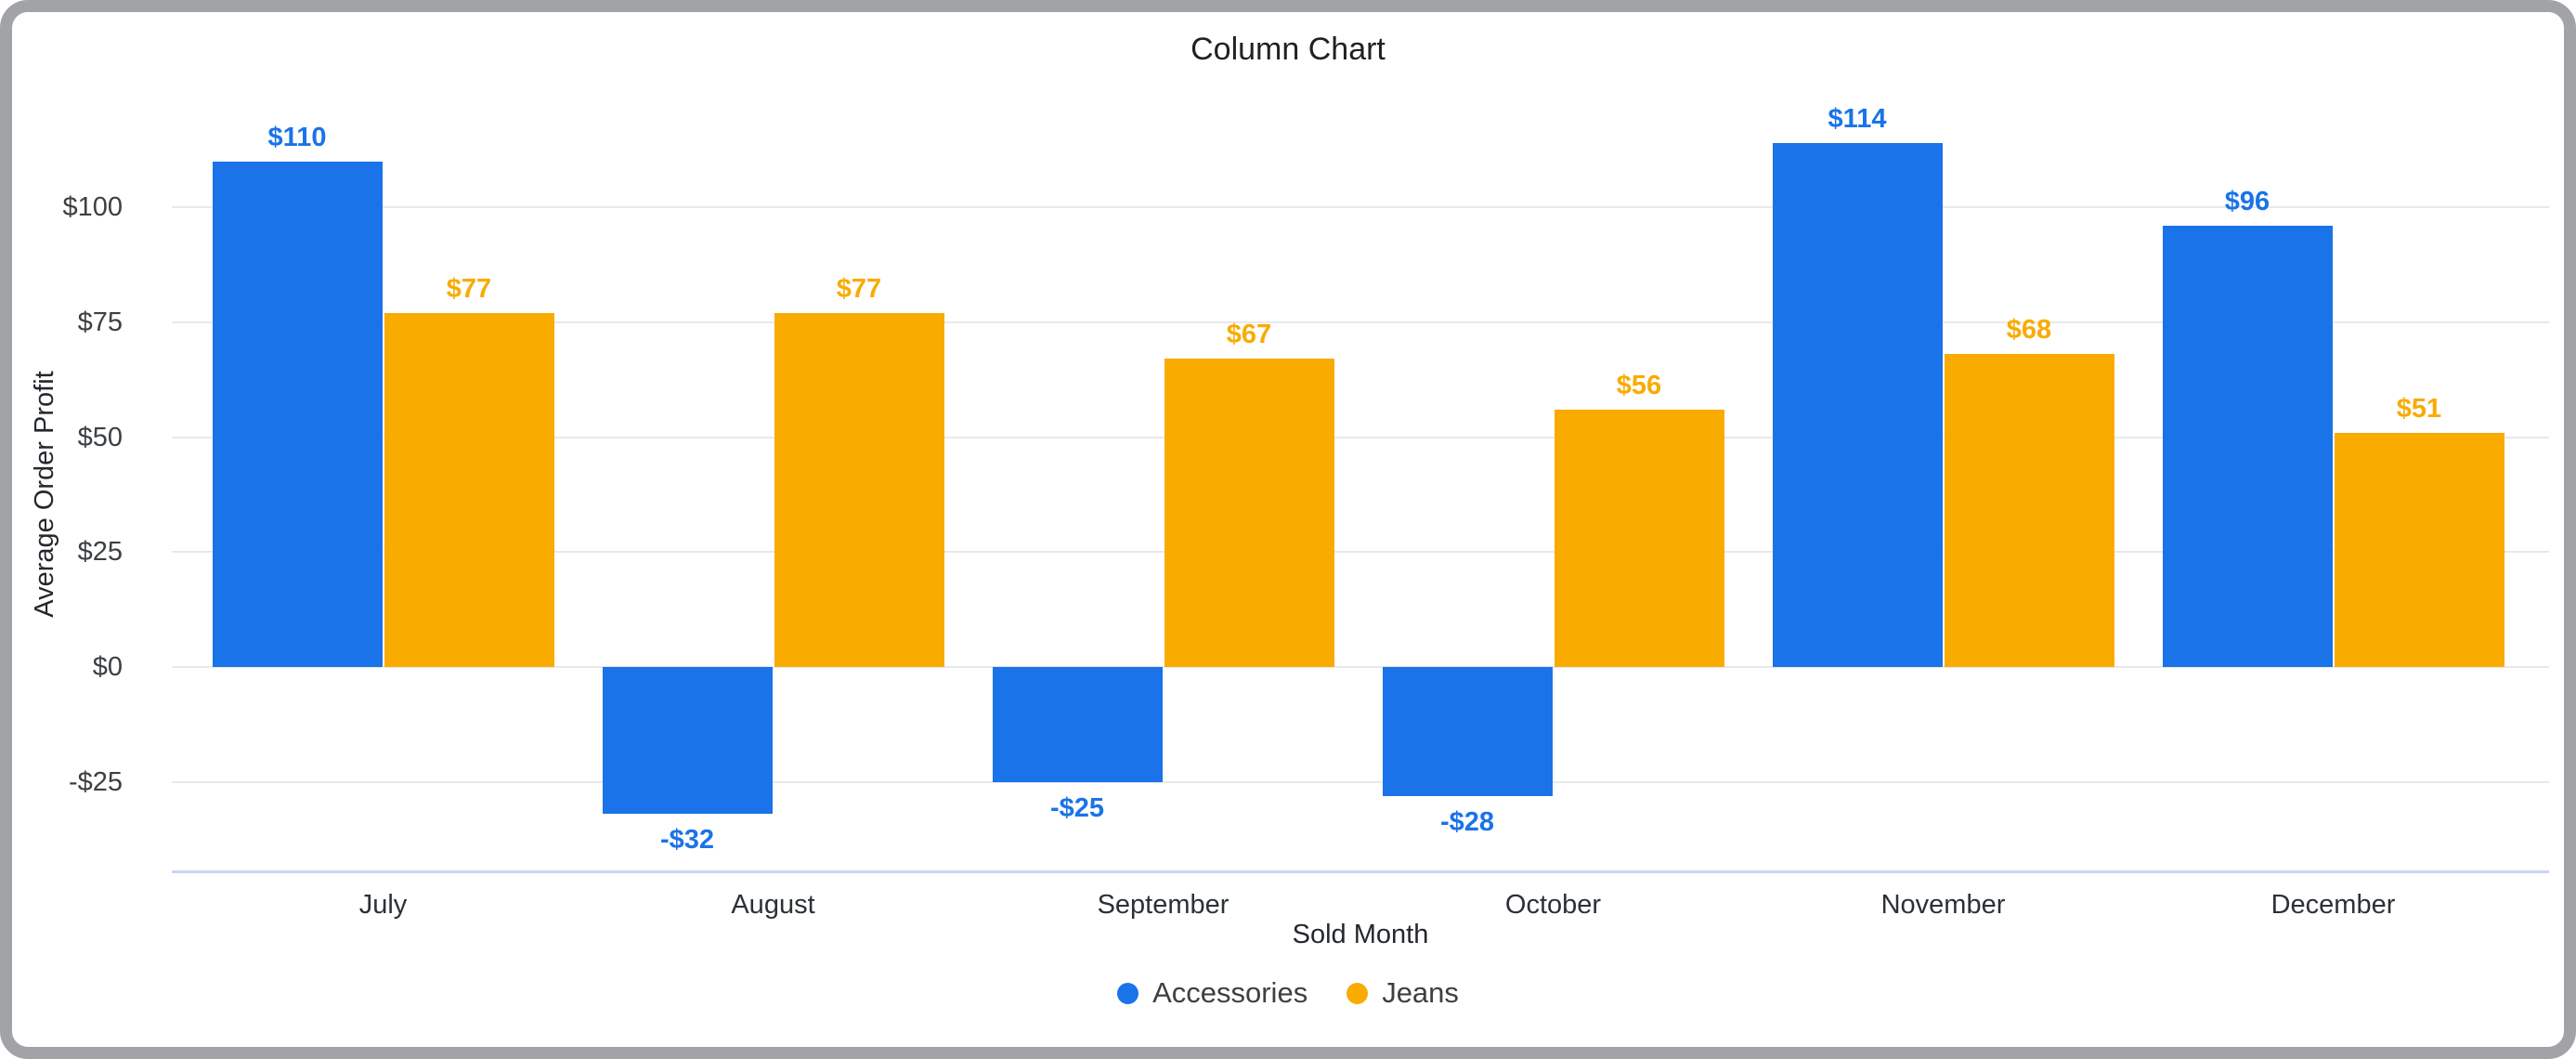 This screenshot has height=1059, width=2576. I want to click on y-tick-label: $0, so click(108, 667).